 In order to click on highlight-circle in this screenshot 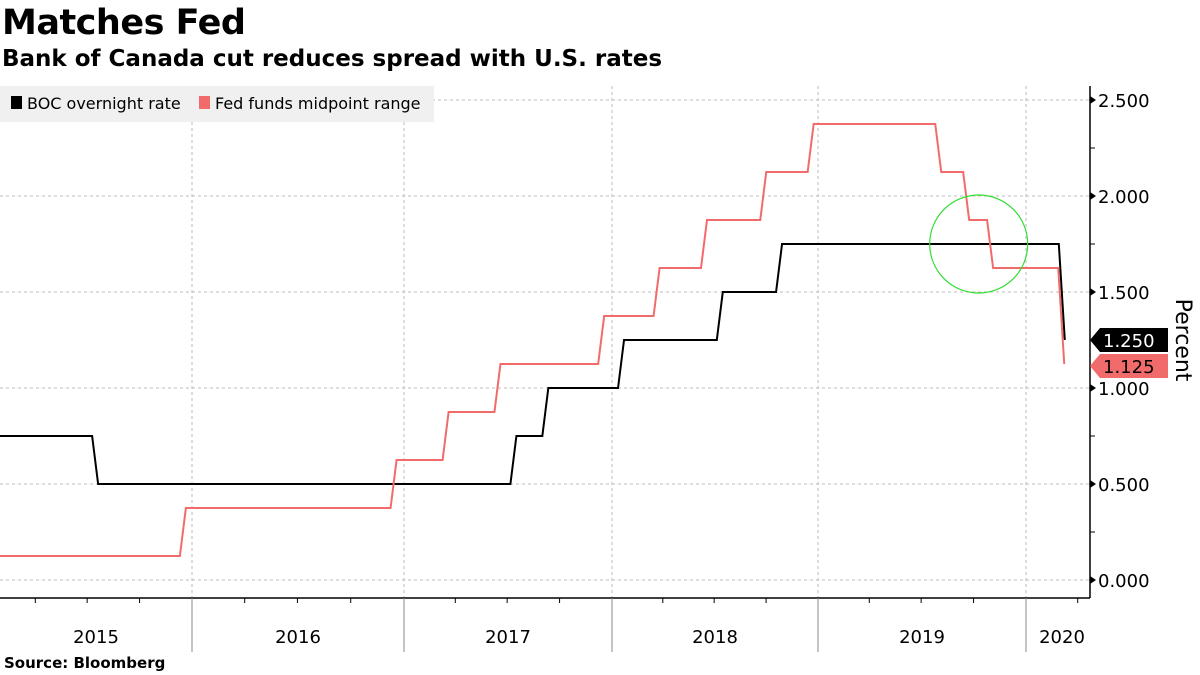, I will do `click(979, 244)`.